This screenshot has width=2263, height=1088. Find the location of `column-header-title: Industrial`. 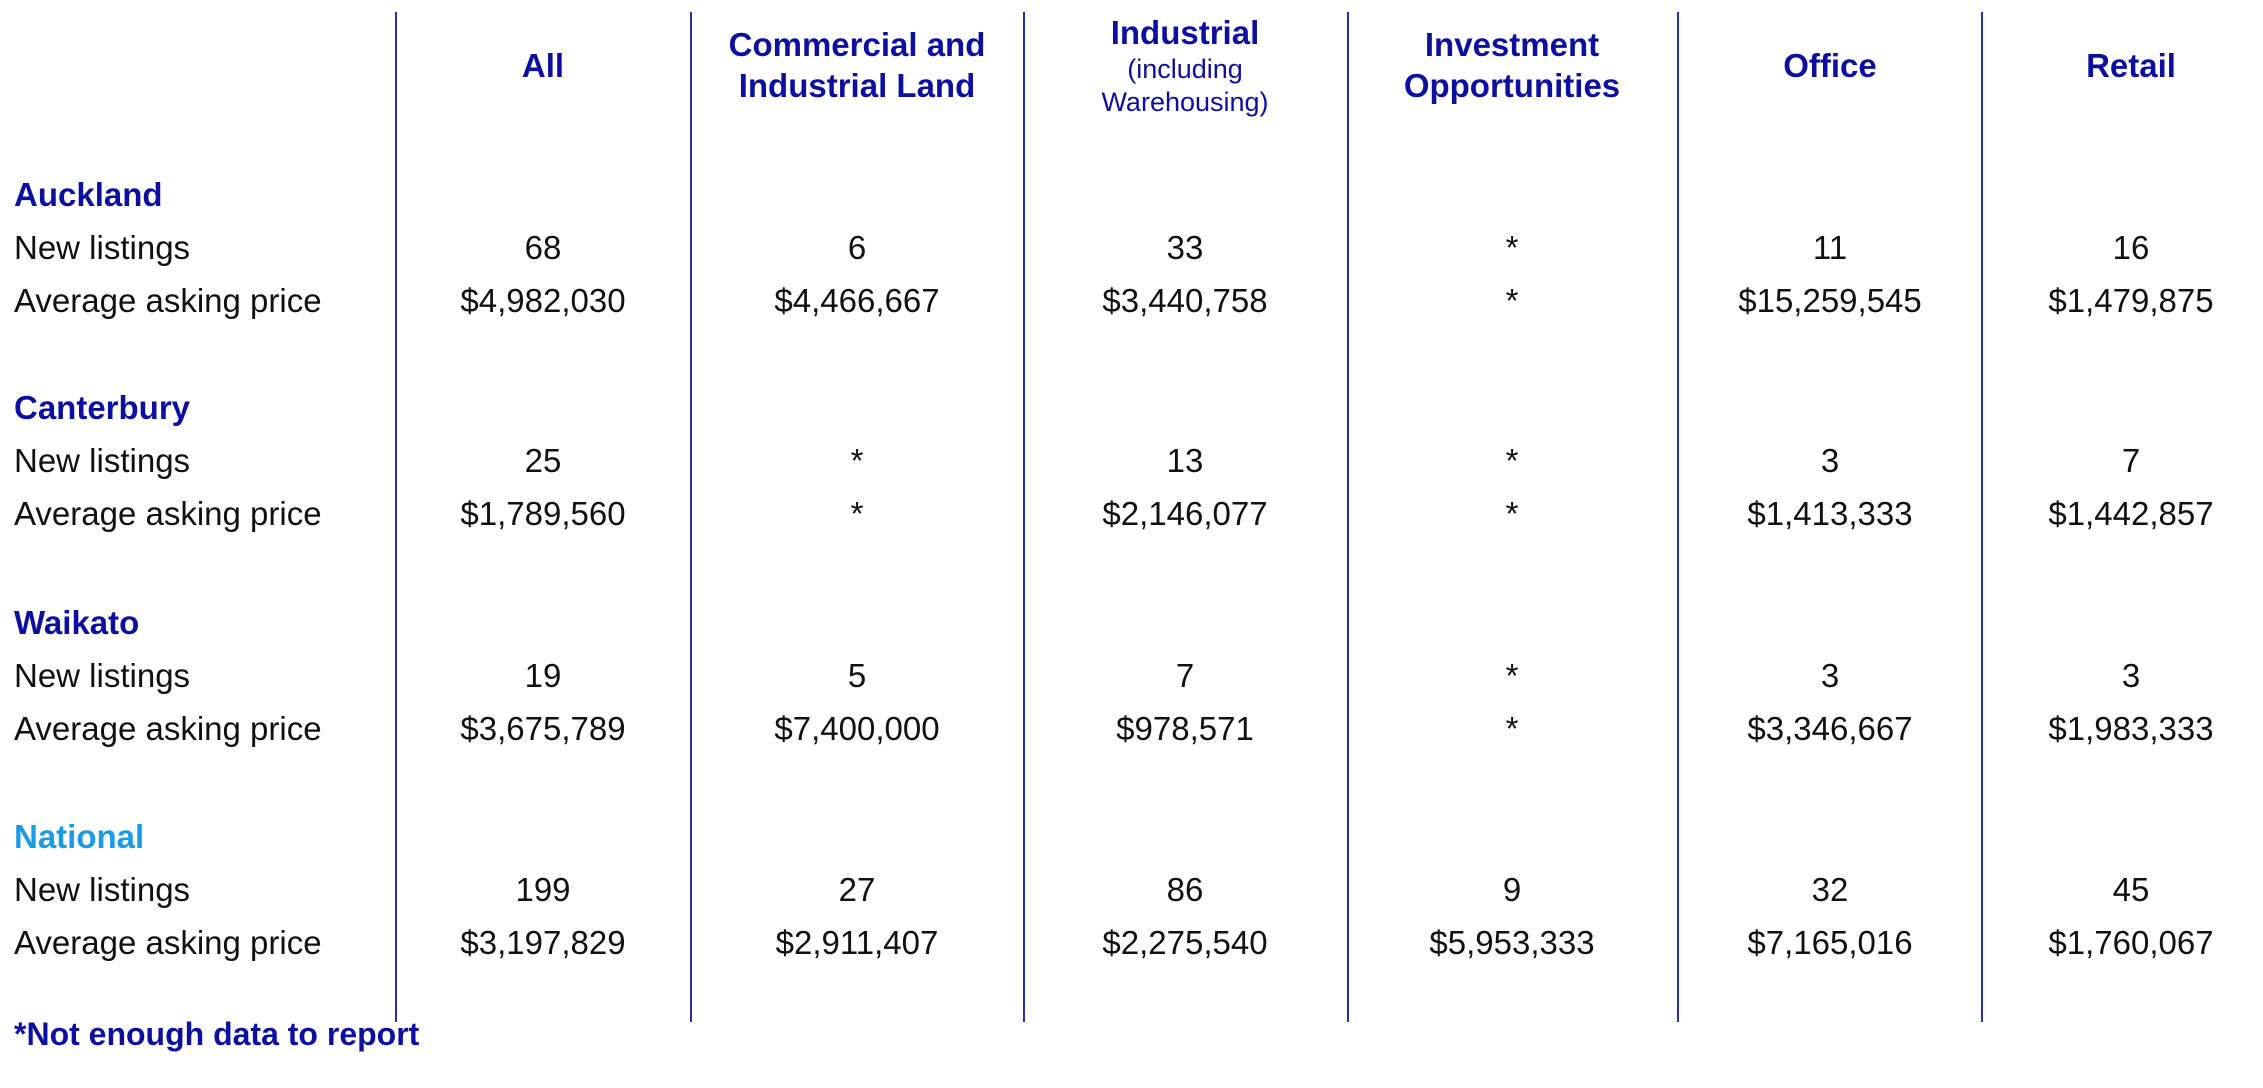

column-header-title: Industrial is located at coordinates (1185, 32).